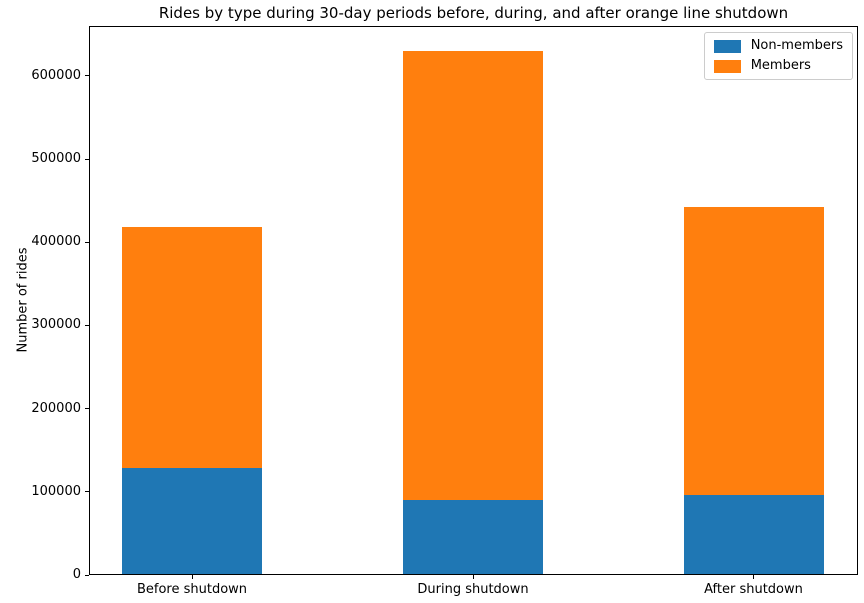 The width and height of the screenshot is (864, 603). What do you see at coordinates (473, 536) in the screenshot?
I see `bar-segment-non-members-during-shutdown` at bounding box center [473, 536].